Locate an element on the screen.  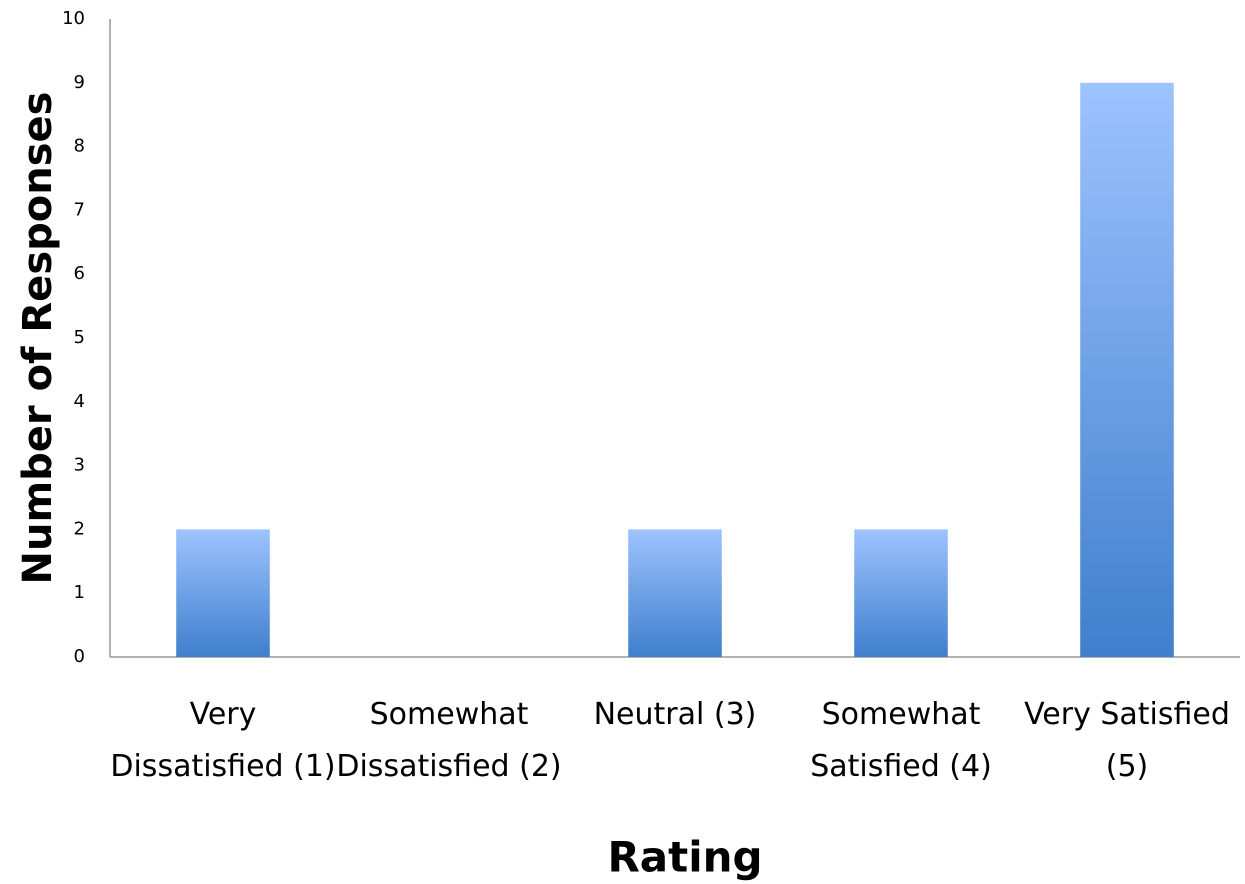
y-axis-title: Number of Responses is located at coordinates (38, 338).